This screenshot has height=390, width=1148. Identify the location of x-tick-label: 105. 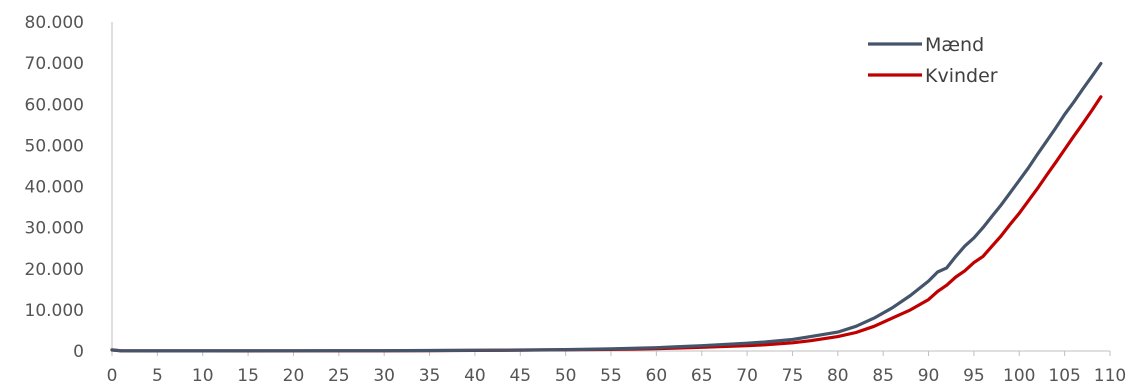
(1064, 376).